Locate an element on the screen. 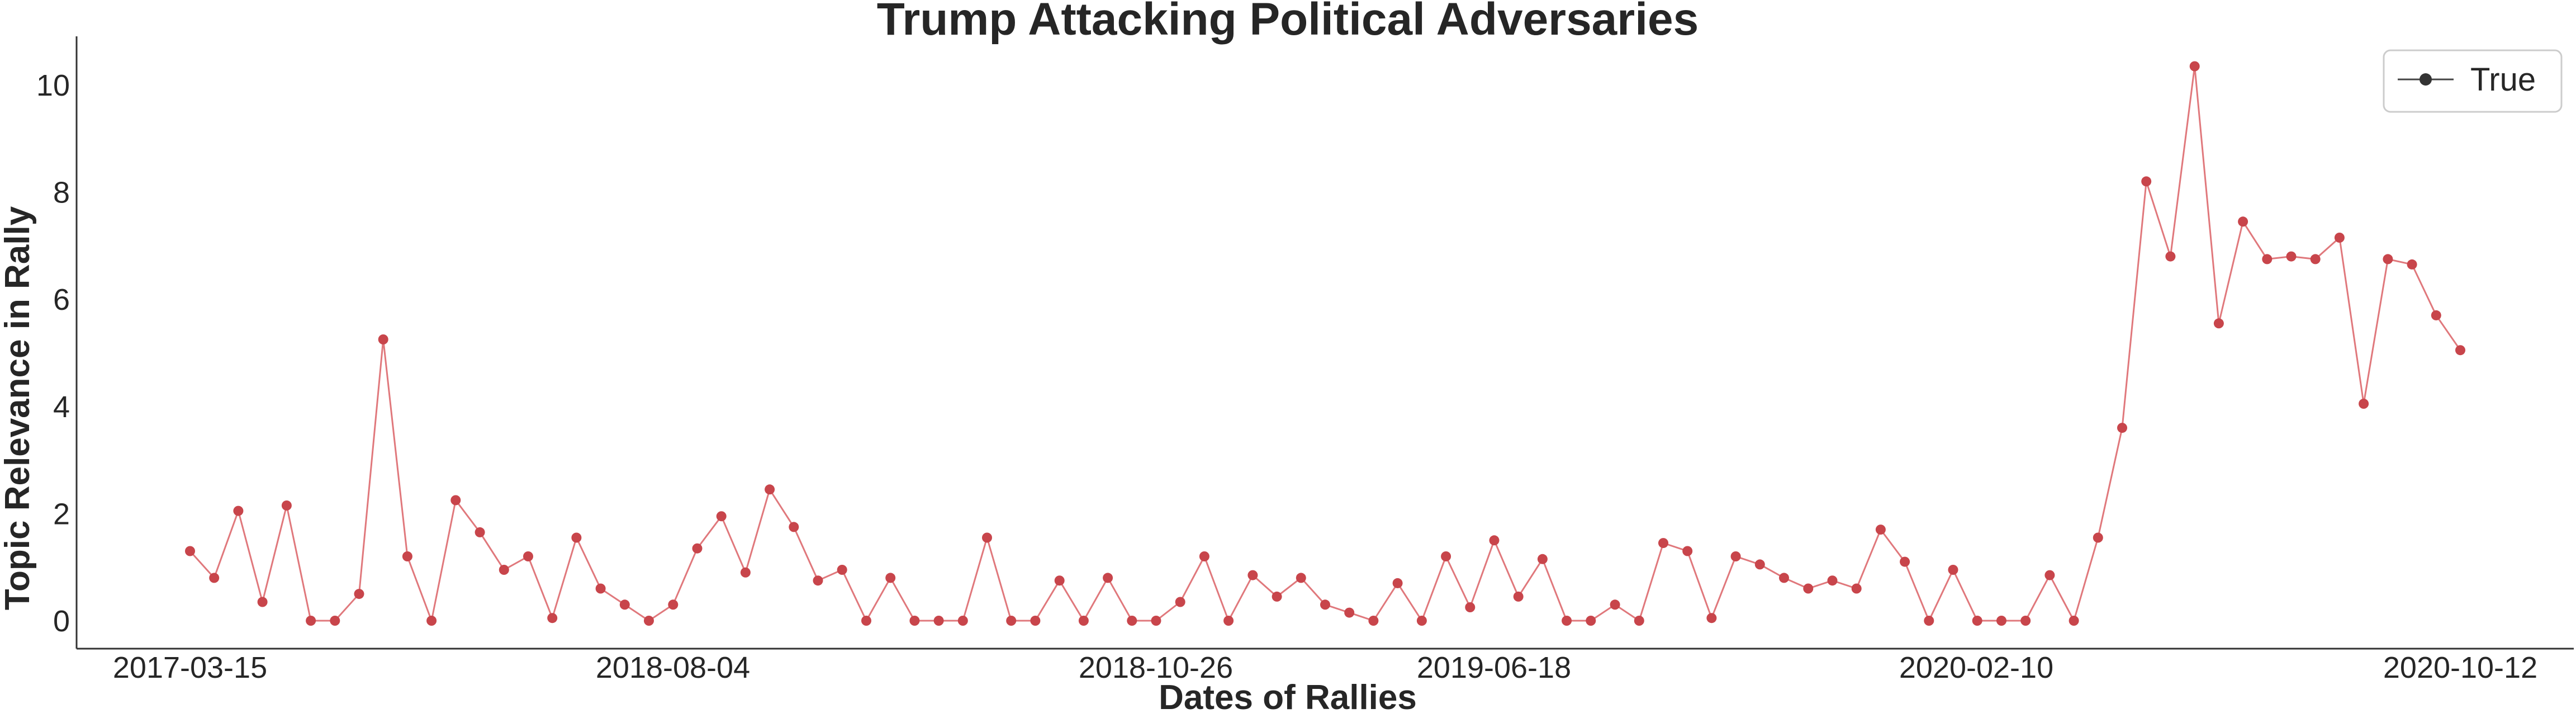  y-tick-label: 10 is located at coordinates (53, 85).